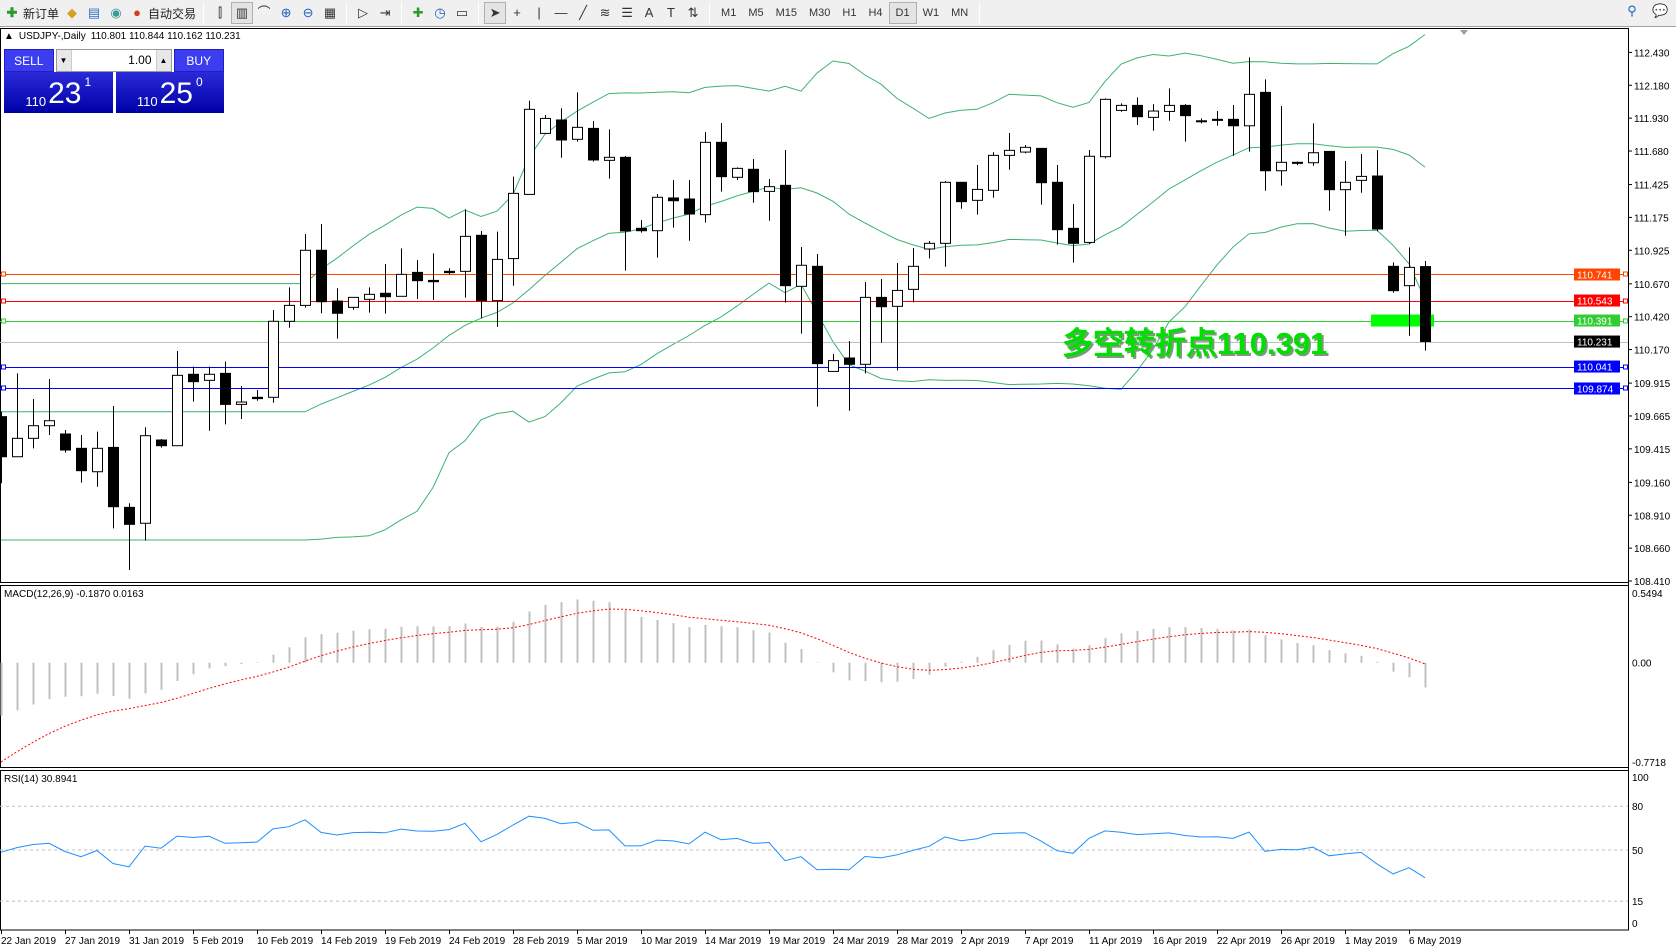 Image resolution: width=1676 pixels, height=951 pixels. I want to click on chat-icon: 💬, so click(1660, 10).